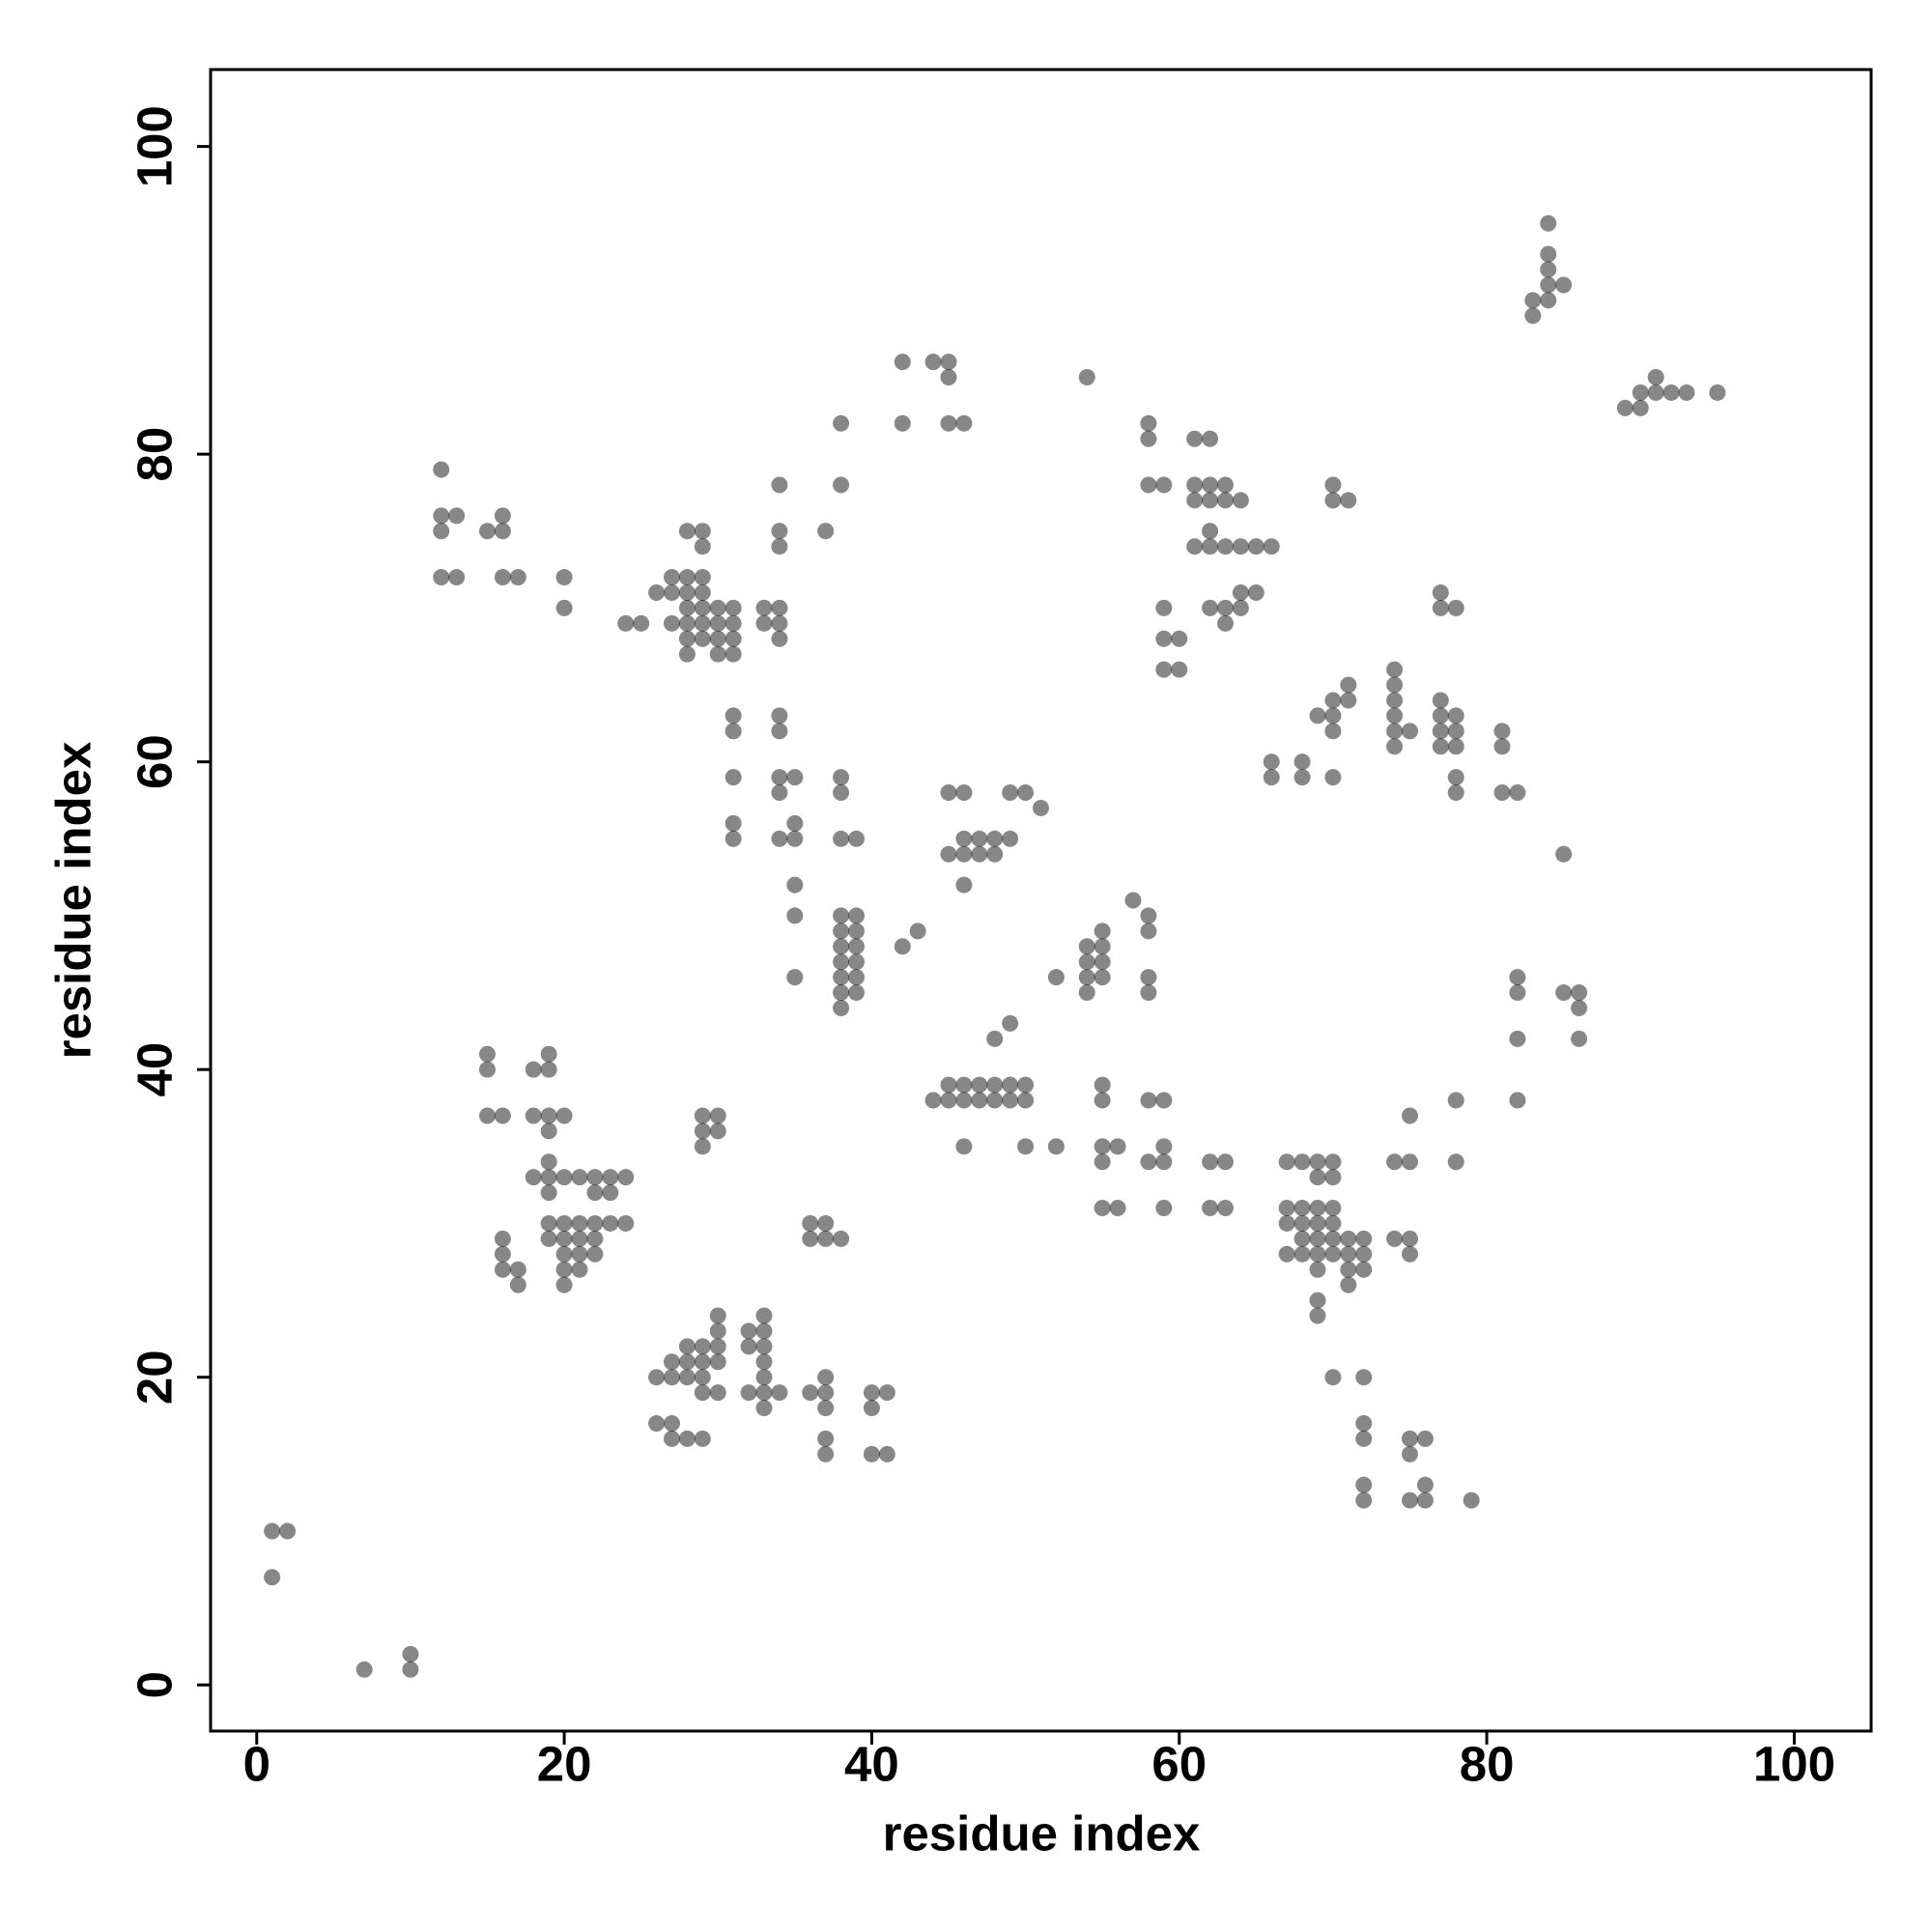 The height and width of the screenshot is (1932, 1932). What do you see at coordinates (154, 146) in the screenshot?
I see `y-tick-label: 100` at bounding box center [154, 146].